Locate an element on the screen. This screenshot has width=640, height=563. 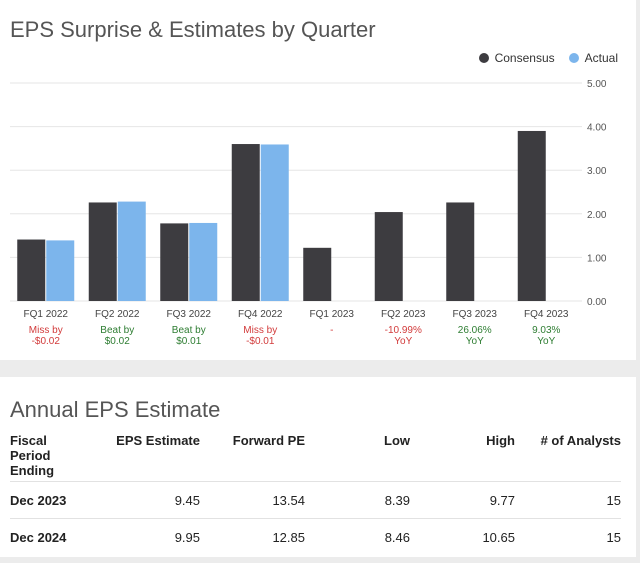
annual-title: Annual EPS Estimate is located at coordinates (115, 409).